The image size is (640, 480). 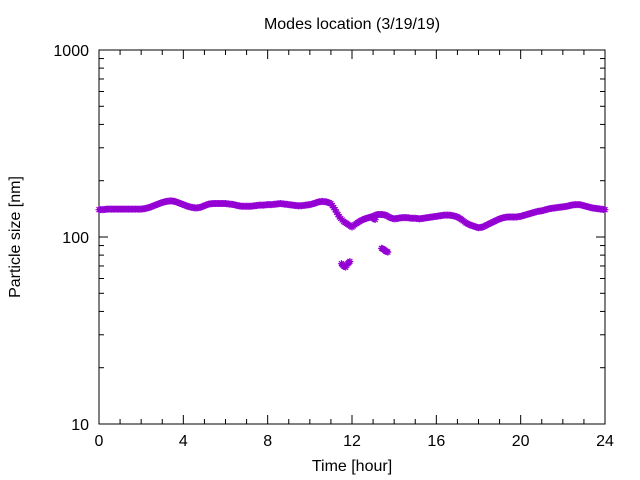 I want to click on chart-title: Modes location (3/19/19), so click(x=352, y=24).